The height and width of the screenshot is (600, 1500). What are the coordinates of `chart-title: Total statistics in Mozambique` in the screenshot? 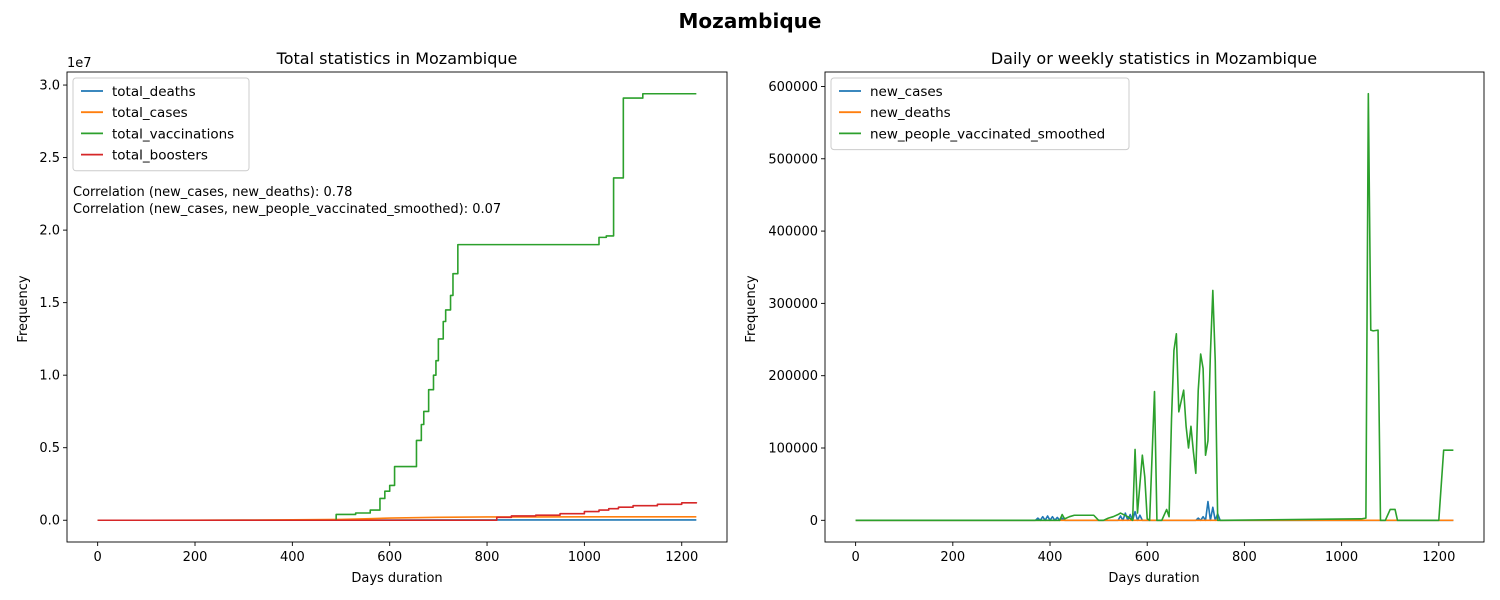 It's located at (397, 58).